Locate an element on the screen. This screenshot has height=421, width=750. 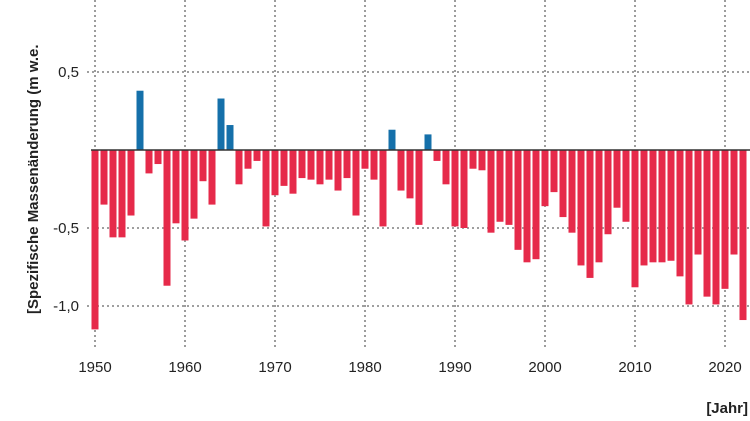
bar-1957 is located at coordinates (158, 157).